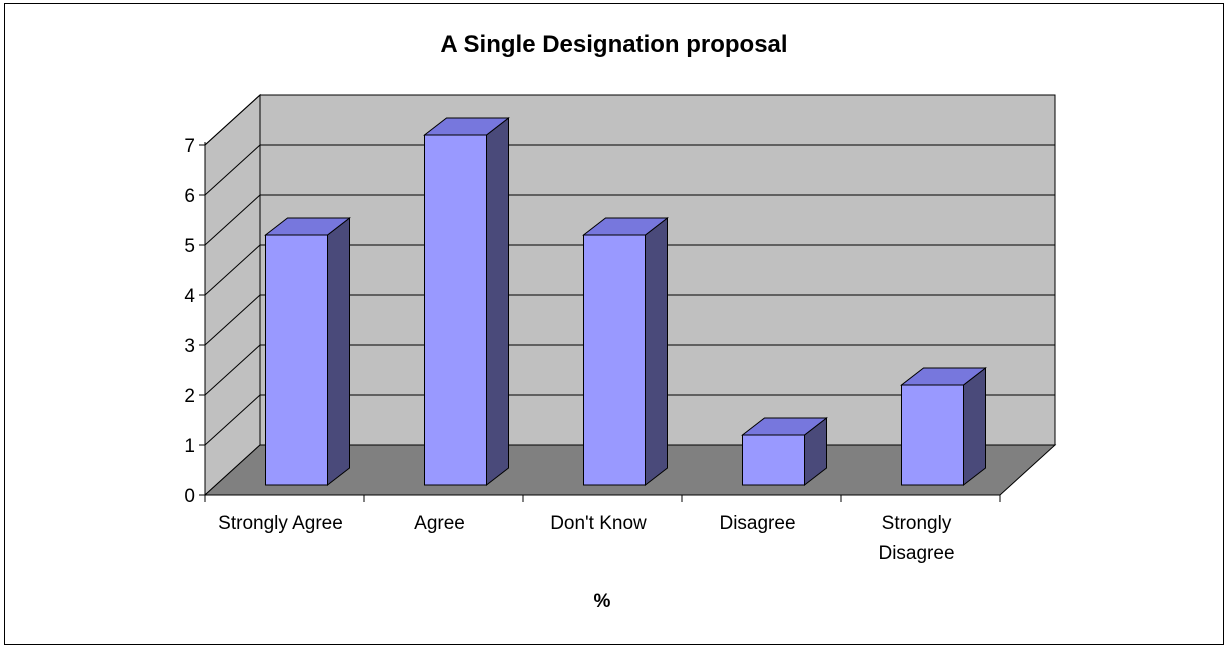  I want to click on x-tick-label: Agree, so click(439, 523).